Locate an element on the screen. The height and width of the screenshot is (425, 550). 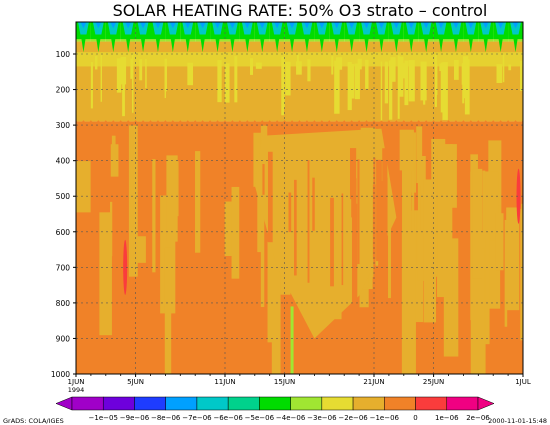
colorbar-label: −6e−06 is located at coordinates (228, 418).